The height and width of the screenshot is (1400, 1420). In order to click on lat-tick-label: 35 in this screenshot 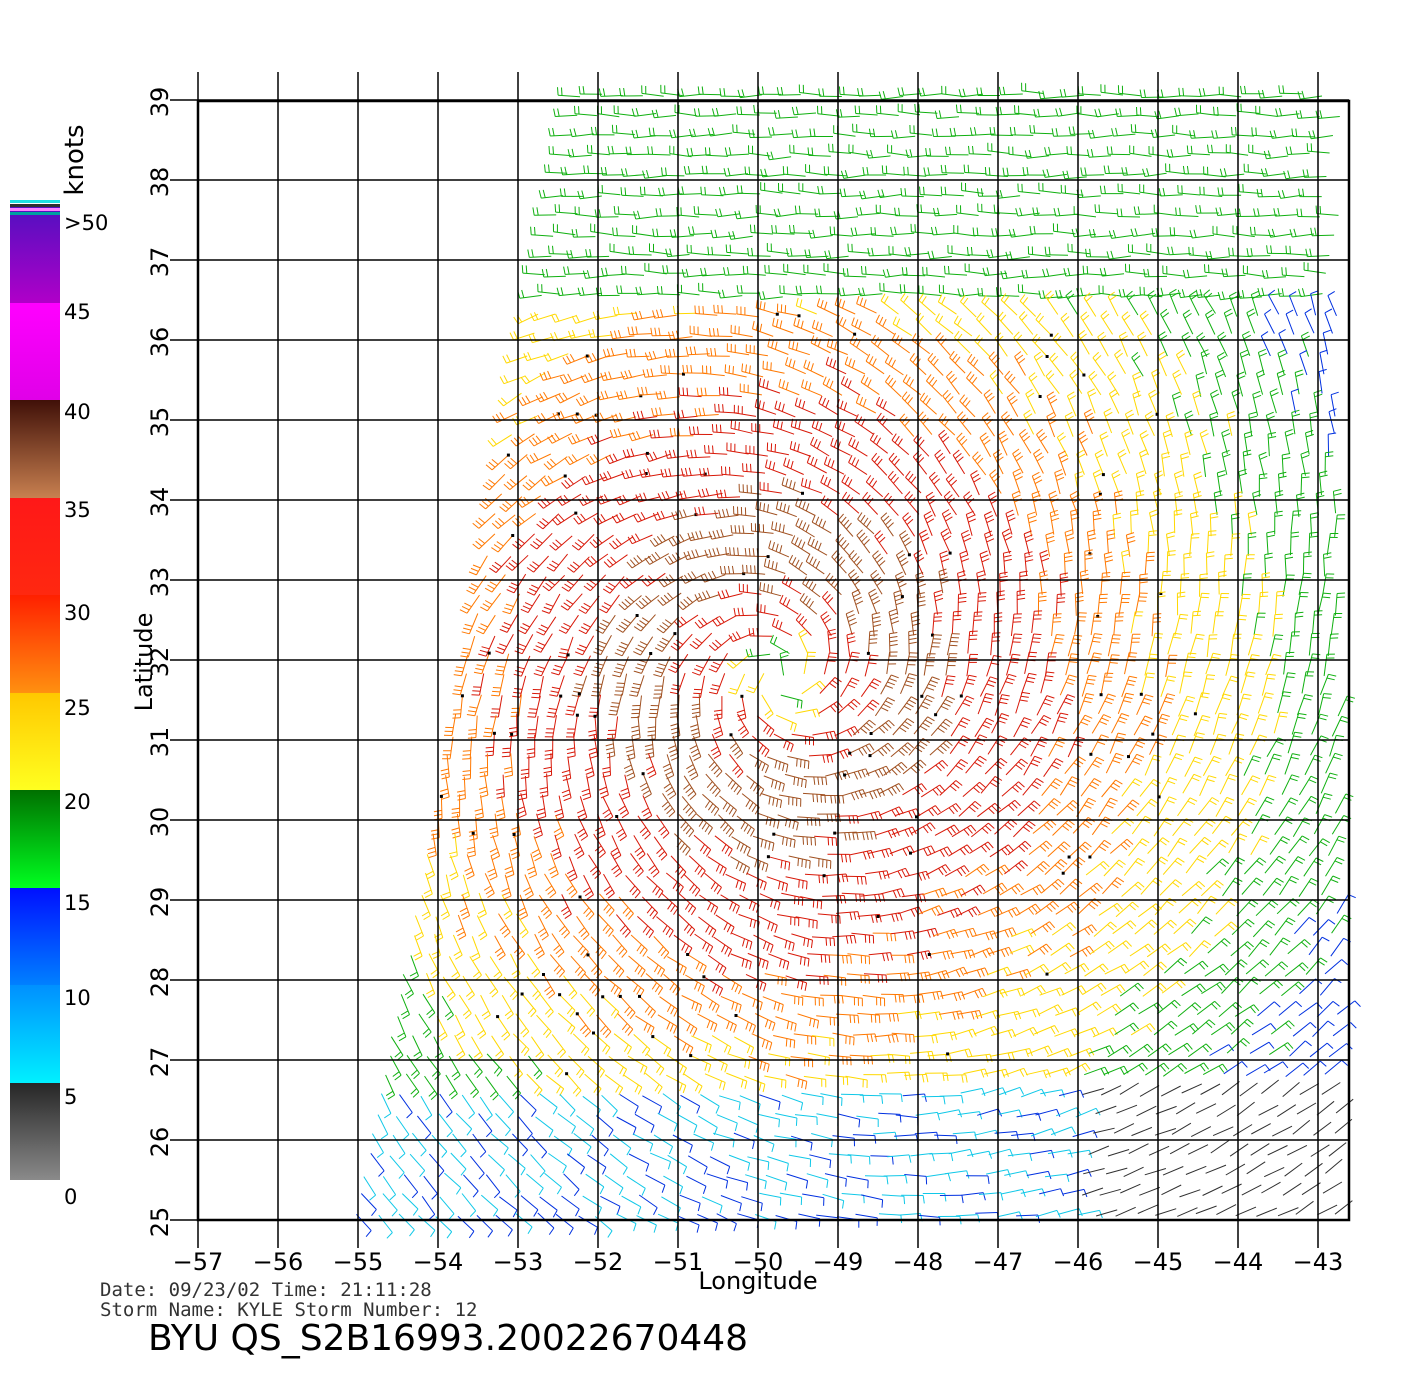, I will do `click(160, 422)`.